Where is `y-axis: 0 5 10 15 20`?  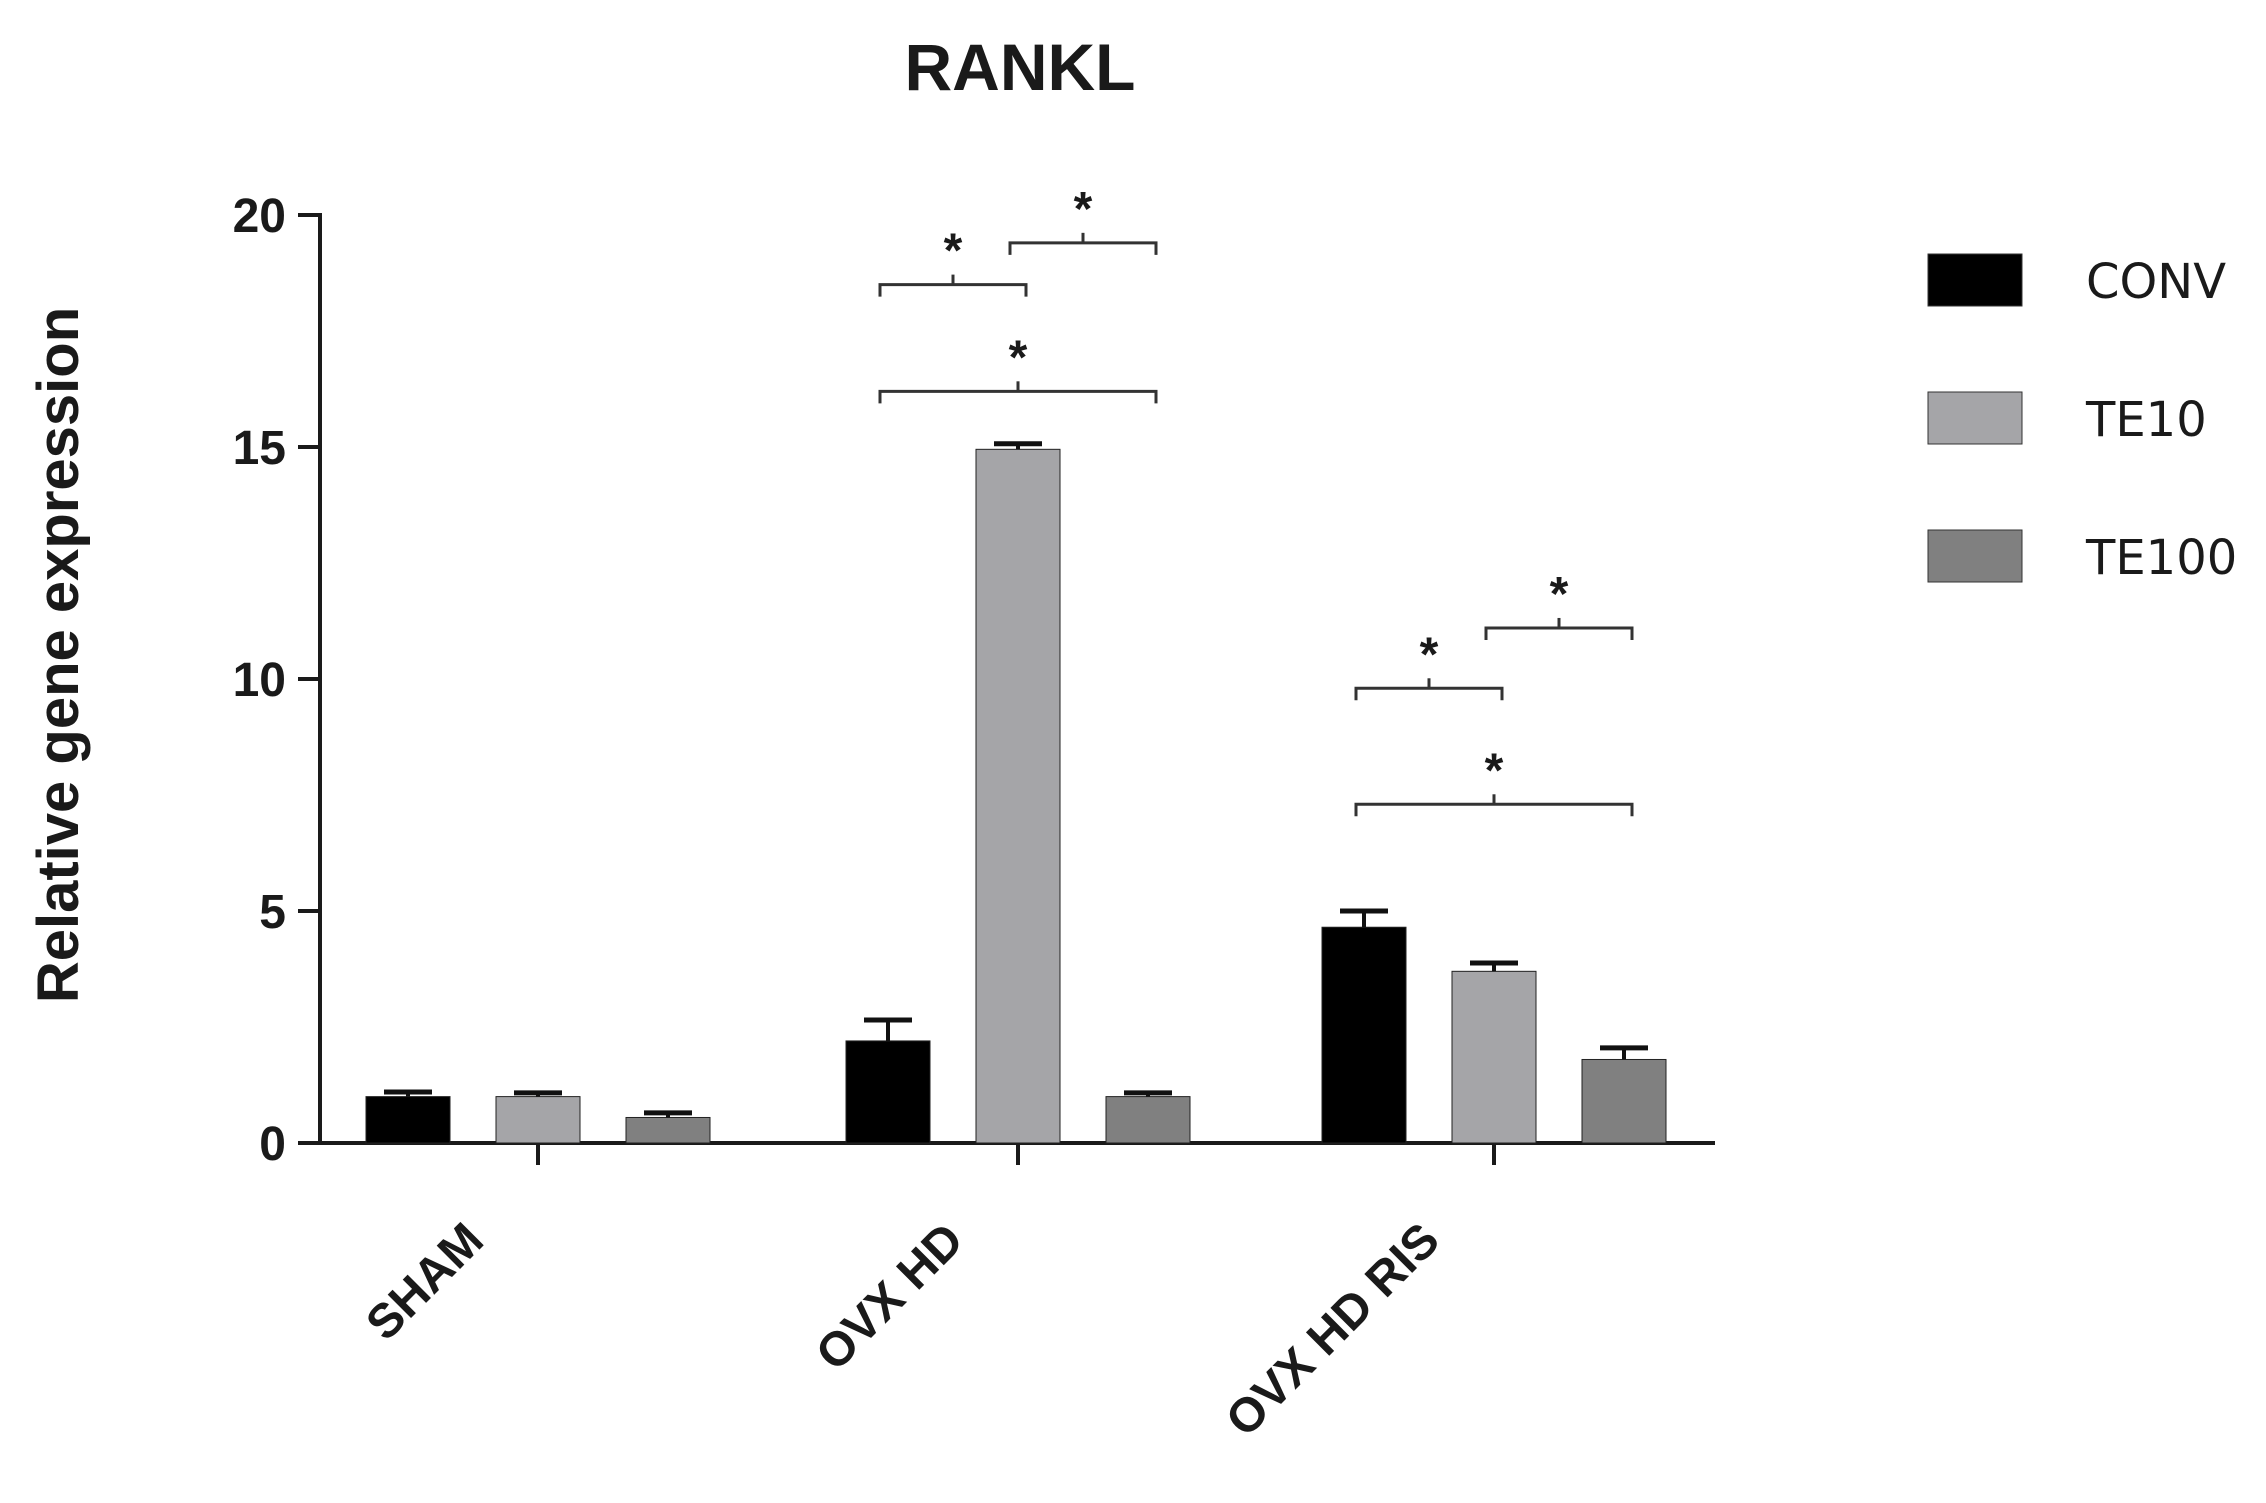 y-axis: 0 5 10 15 20 is located at coordinates (277, 680).